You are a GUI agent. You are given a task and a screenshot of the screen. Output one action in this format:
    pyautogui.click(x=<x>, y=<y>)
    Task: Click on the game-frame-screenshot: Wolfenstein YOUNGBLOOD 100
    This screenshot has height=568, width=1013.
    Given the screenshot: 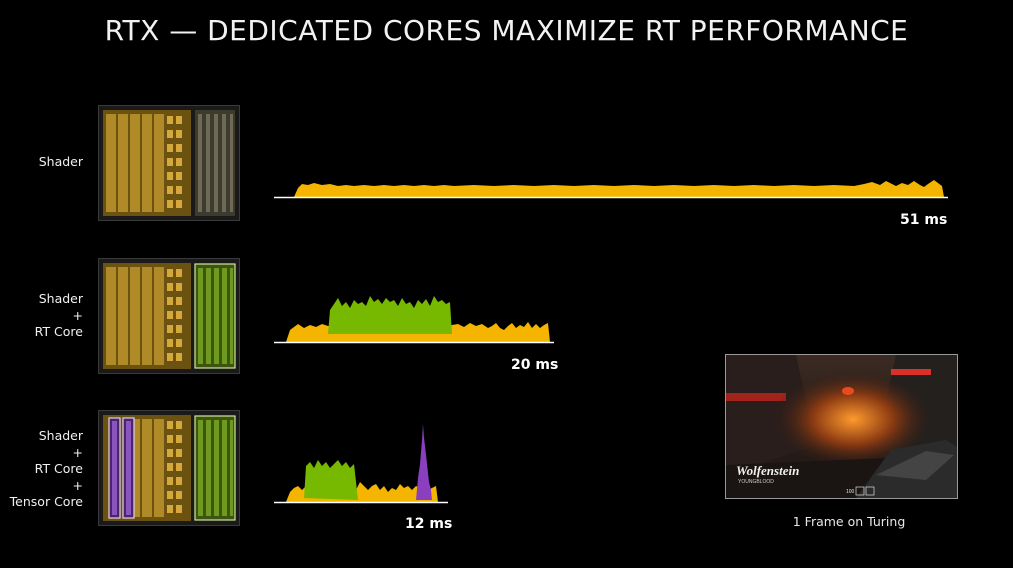 What is the action you would take?
    pyautogui.click(x=841, y=426)
    